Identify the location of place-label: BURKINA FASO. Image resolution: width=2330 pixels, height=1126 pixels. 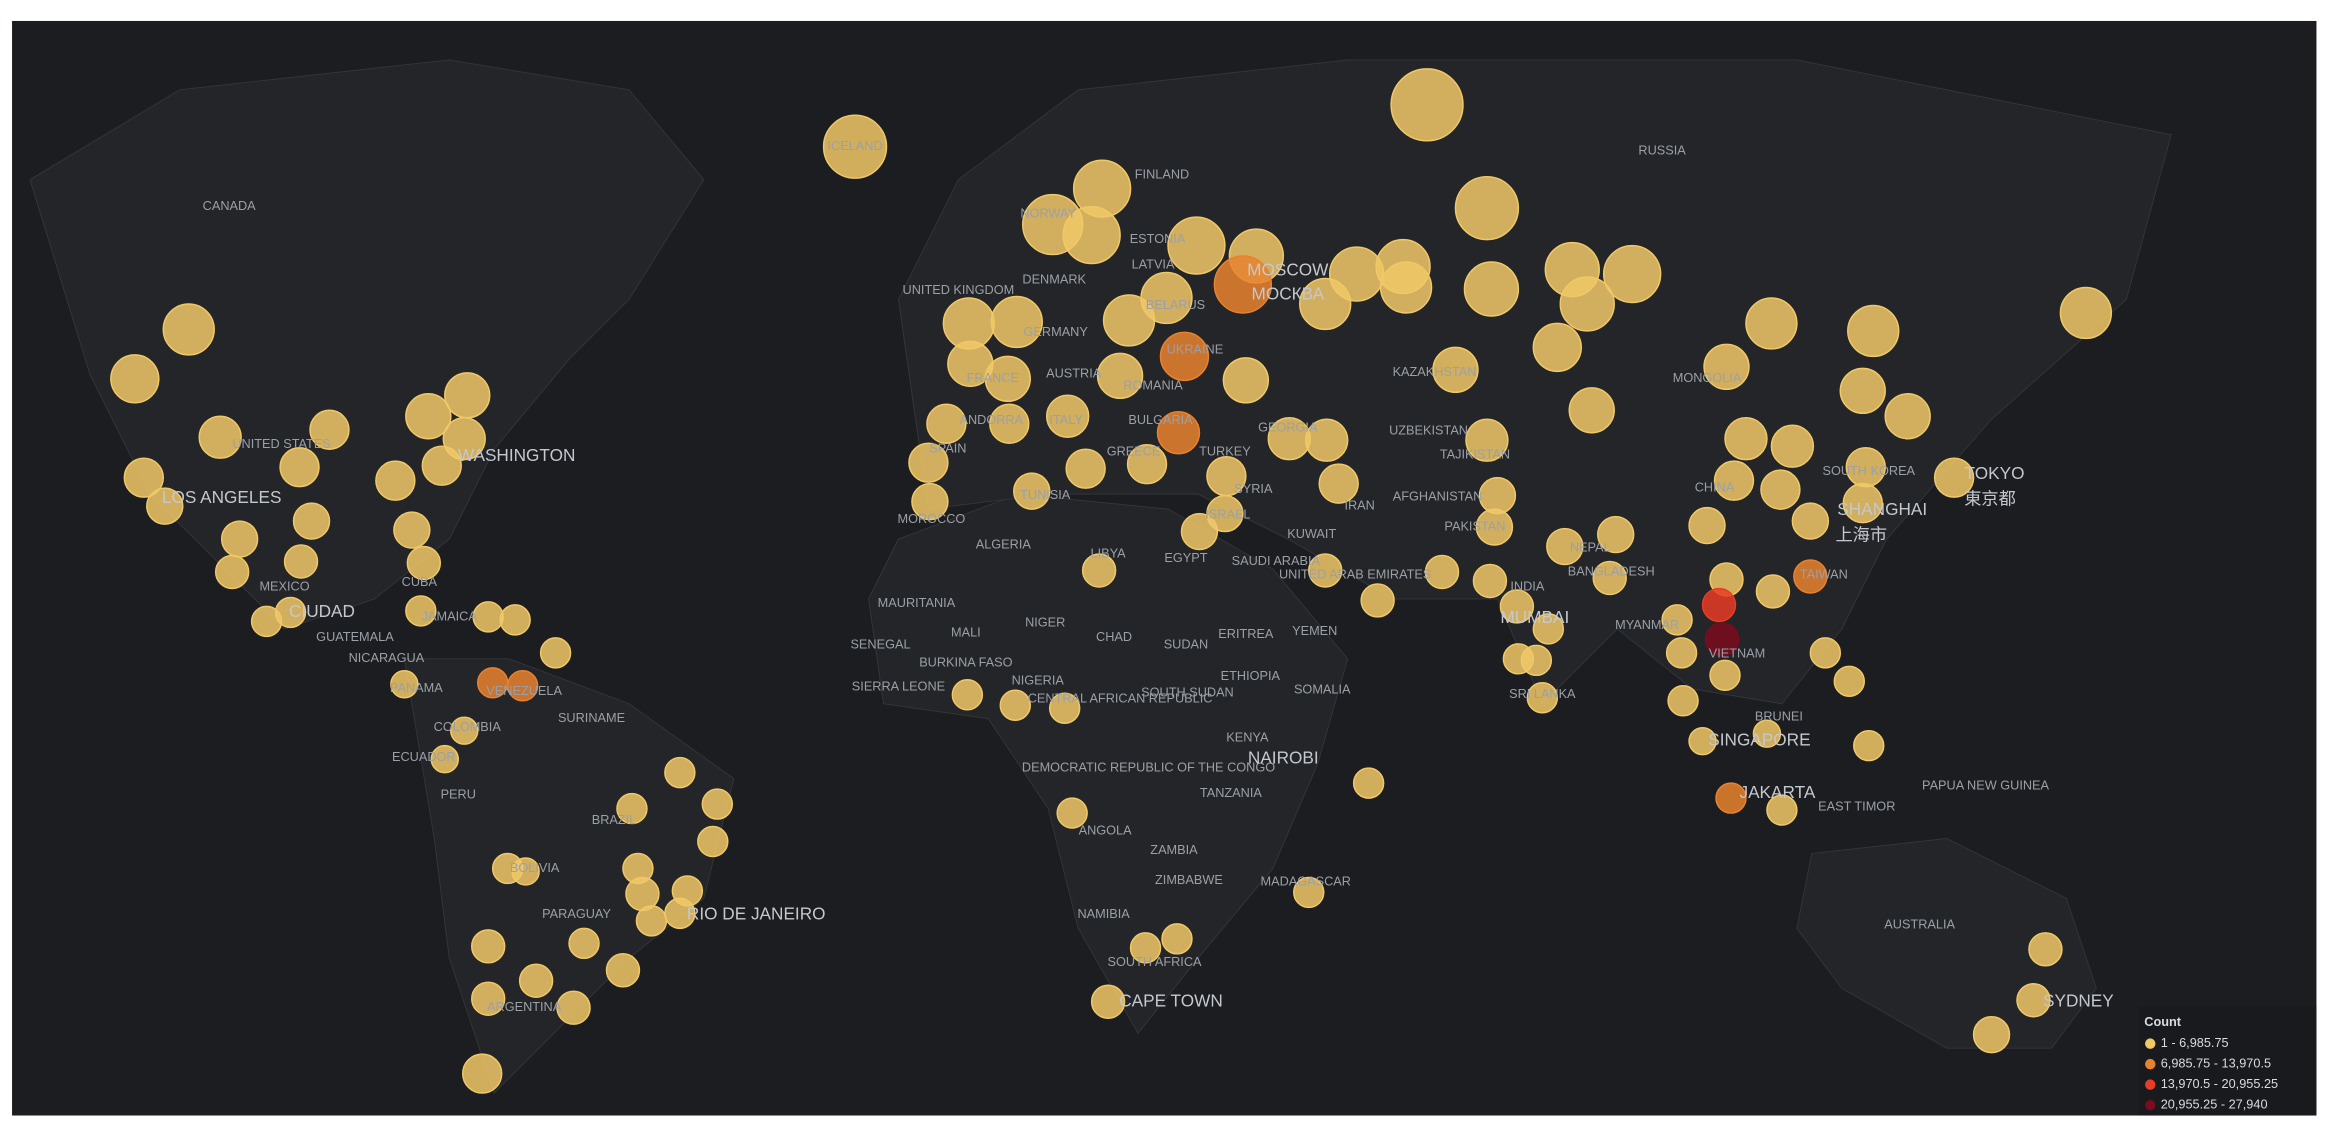
(965, 662).